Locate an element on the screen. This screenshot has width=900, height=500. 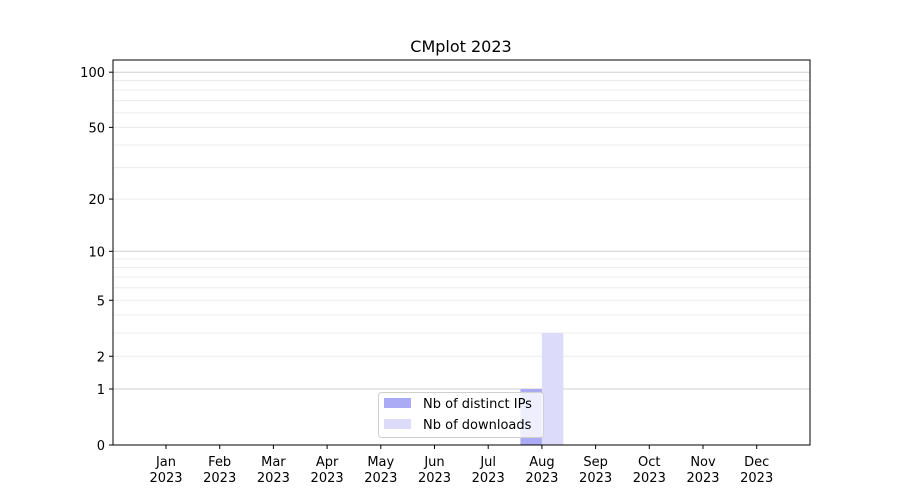
legend-label: Nb of distinct IPs is located at coordinates (477, 404).